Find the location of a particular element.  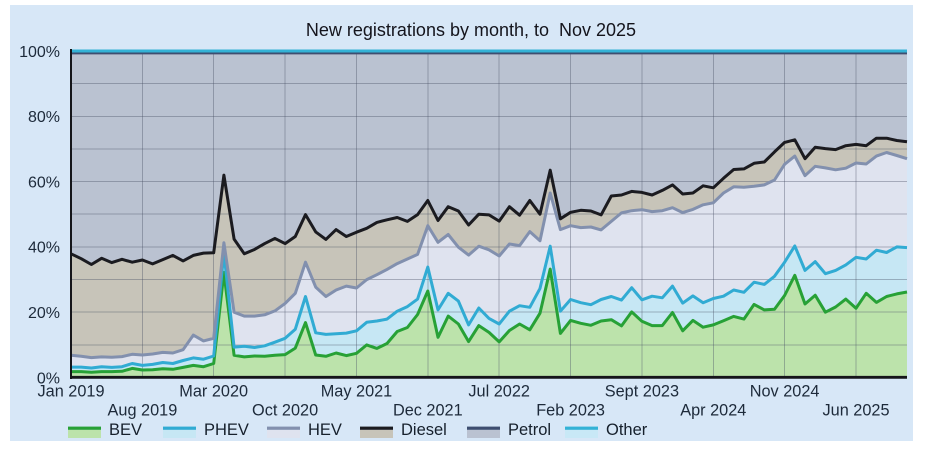

svg-text: May 2021 is located at coordinates (357, 392).